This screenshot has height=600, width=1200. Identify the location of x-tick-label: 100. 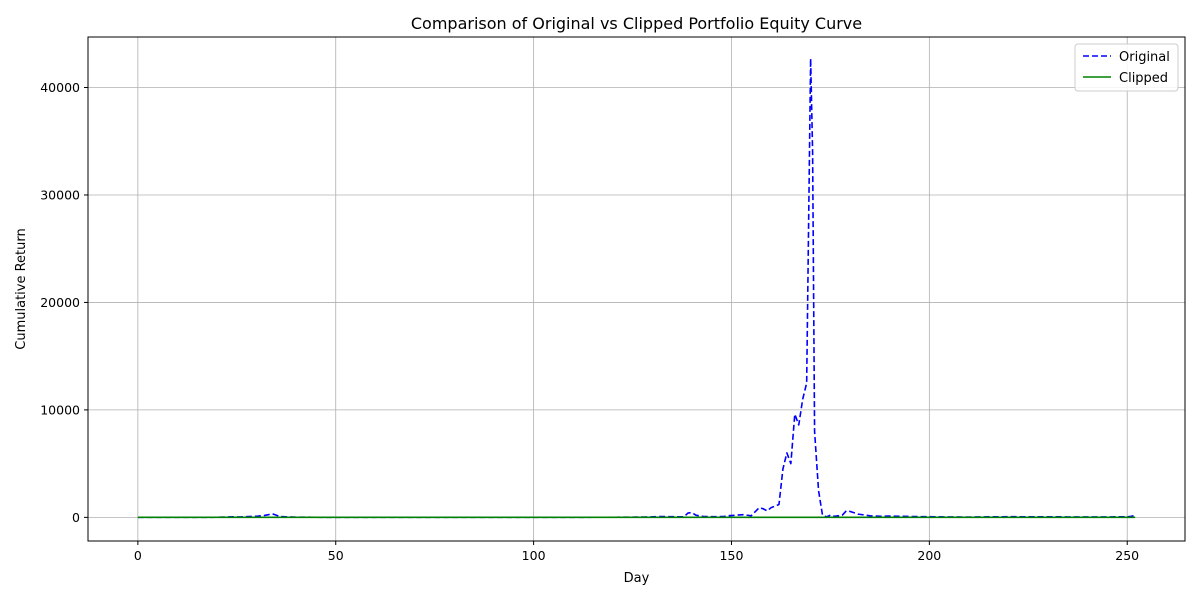
(534, 555).